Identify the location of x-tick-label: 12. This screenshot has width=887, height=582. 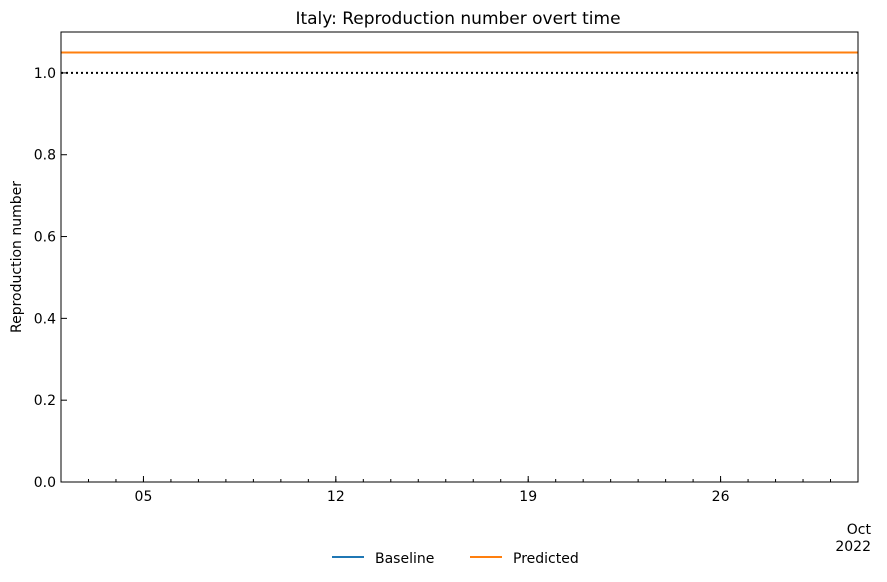
(336, 497).